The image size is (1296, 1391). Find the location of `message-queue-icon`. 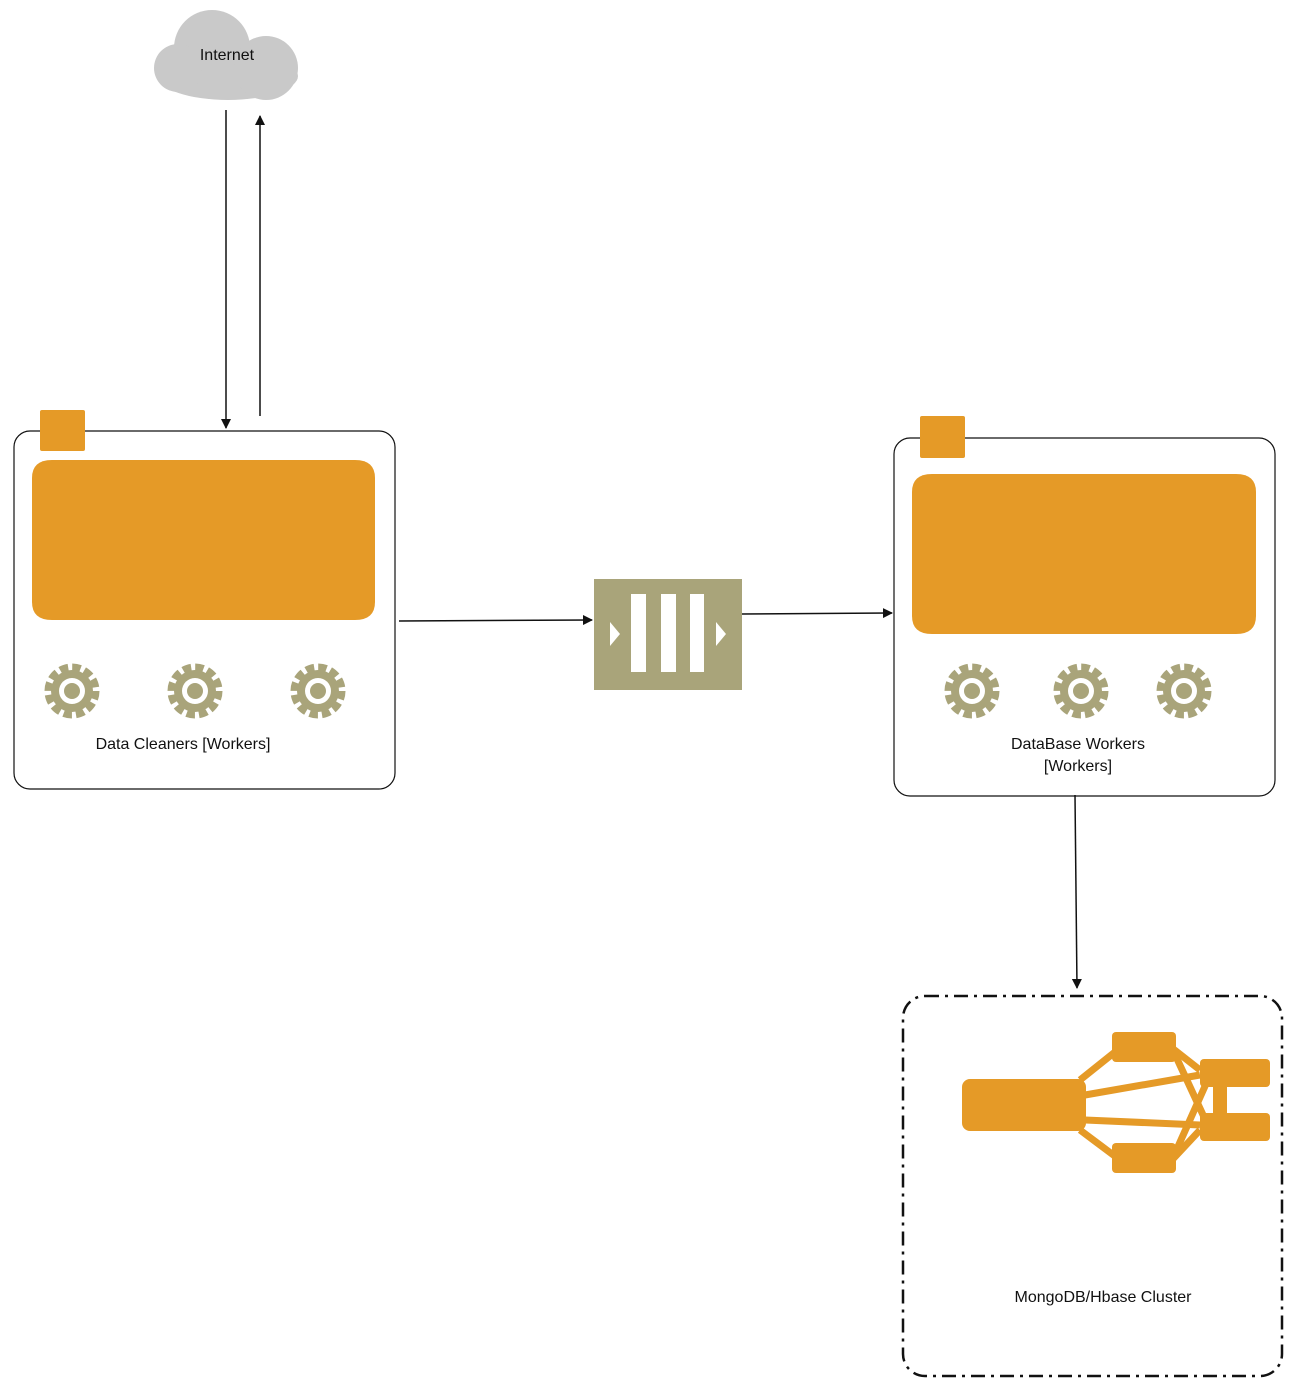

message-queue-icon is located at coordinates (668, 634).